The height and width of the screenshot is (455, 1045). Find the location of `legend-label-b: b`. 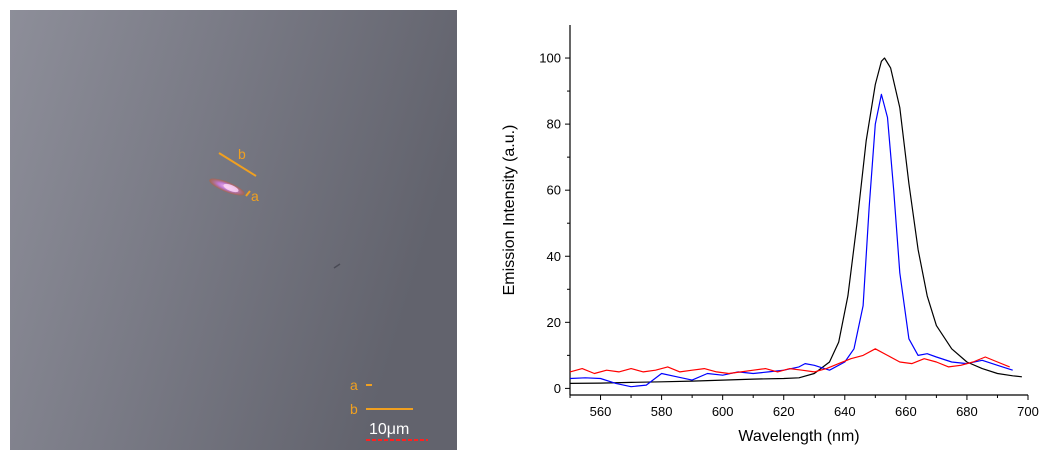

legend-label-b: b is located at coordinates (354, 409).